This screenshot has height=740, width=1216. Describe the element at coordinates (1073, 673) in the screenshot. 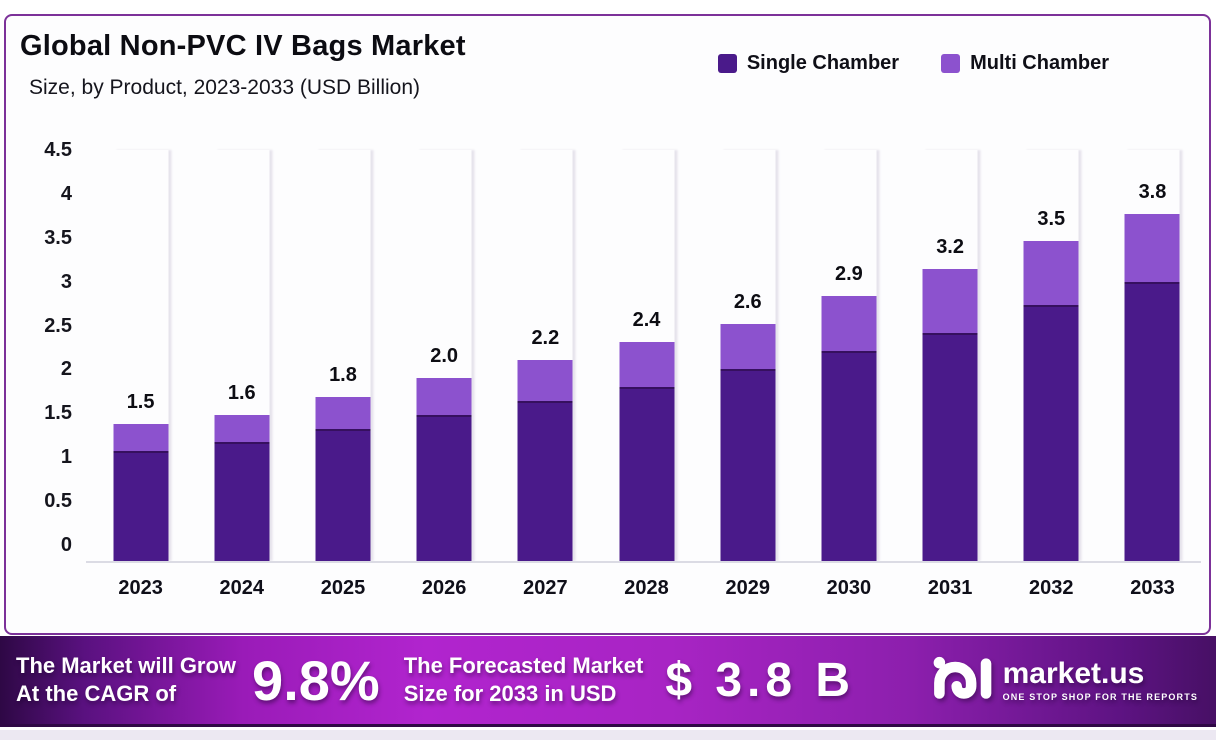

I see `logo-name: market.us` at that location.